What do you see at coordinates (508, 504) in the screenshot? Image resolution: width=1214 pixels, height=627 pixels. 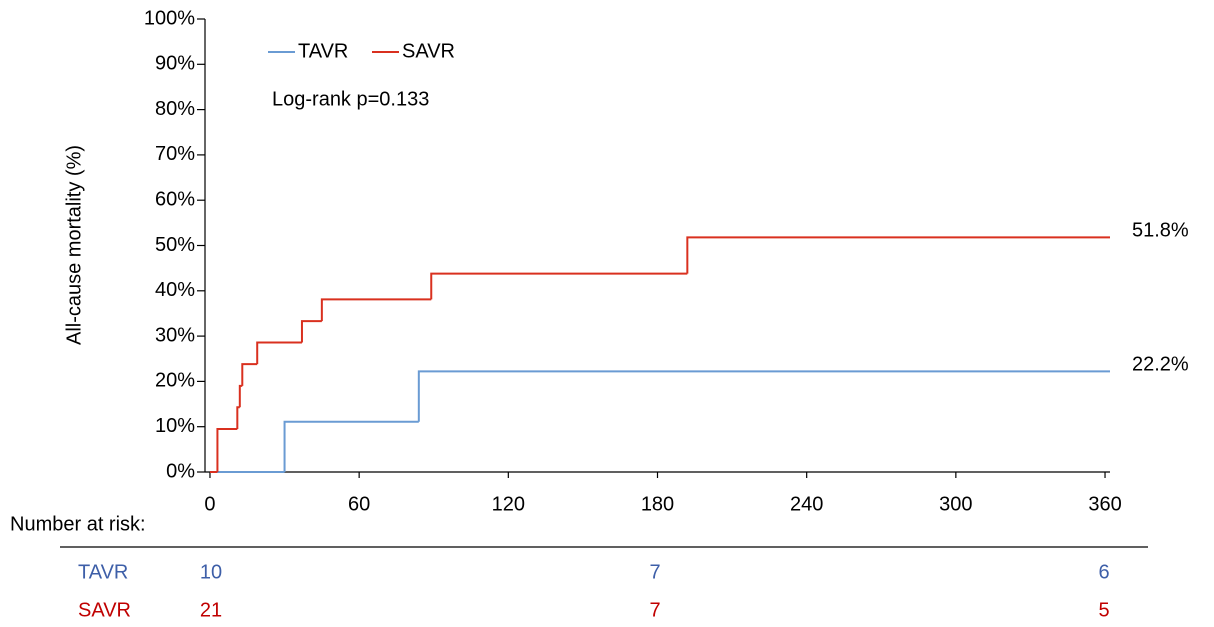 I see `x-tick-label: 120` at bounding box center [508, 504].